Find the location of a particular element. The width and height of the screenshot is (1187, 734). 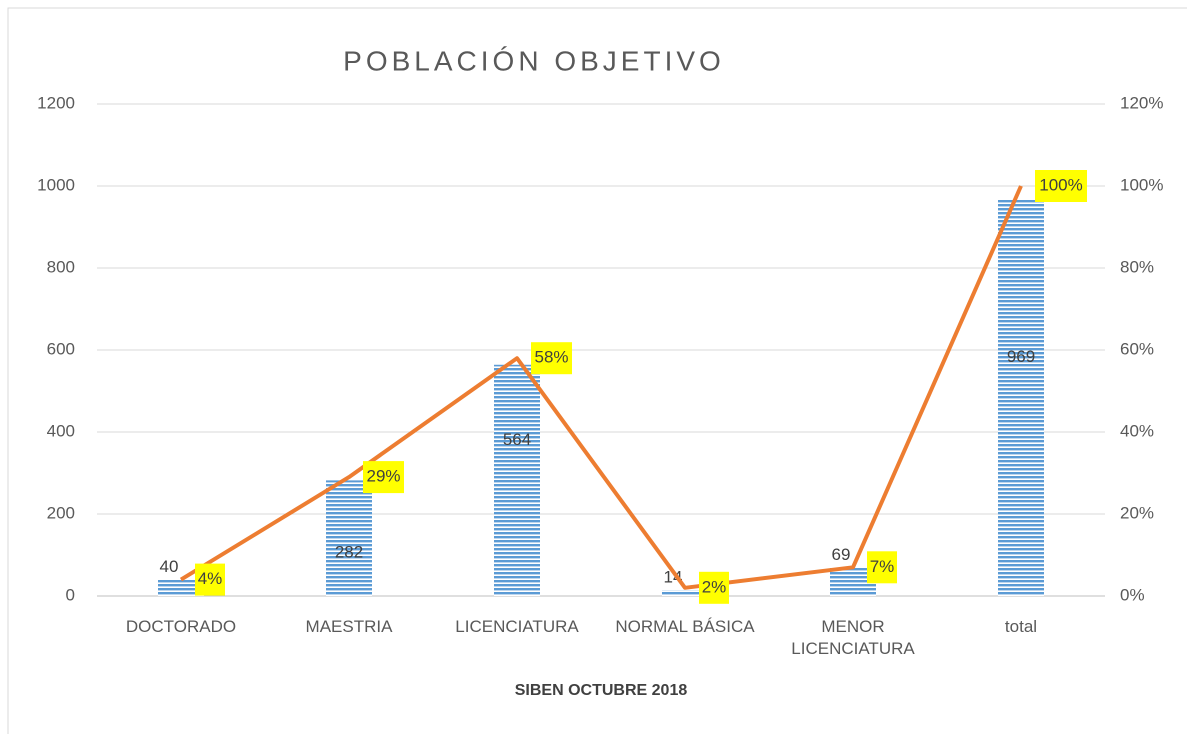

line-value-label: 7% is located at coordinates (882, 566).